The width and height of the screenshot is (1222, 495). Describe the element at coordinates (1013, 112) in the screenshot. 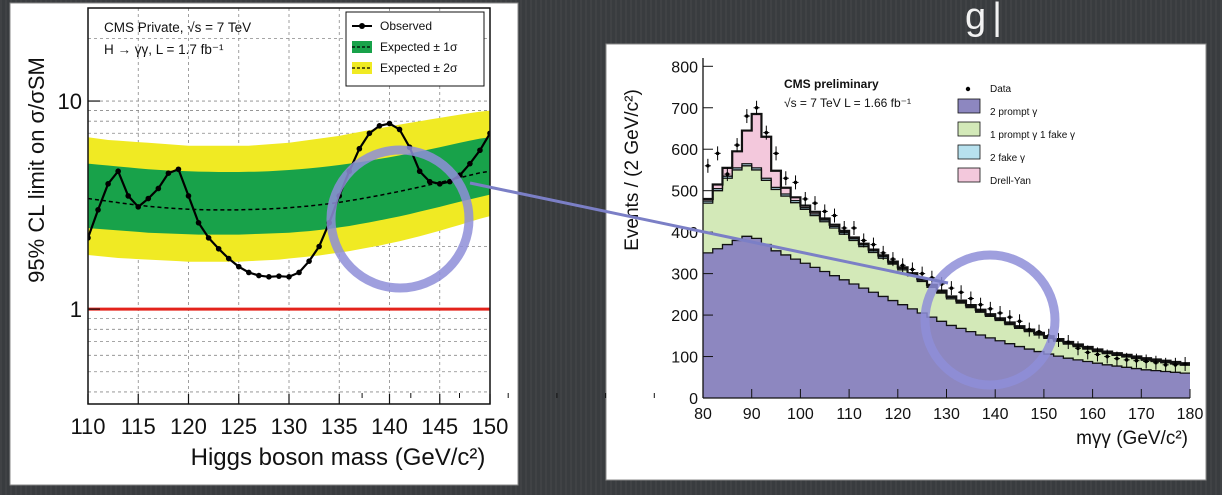

I see `right-legend-entry: 2 prompt γ` at that location.